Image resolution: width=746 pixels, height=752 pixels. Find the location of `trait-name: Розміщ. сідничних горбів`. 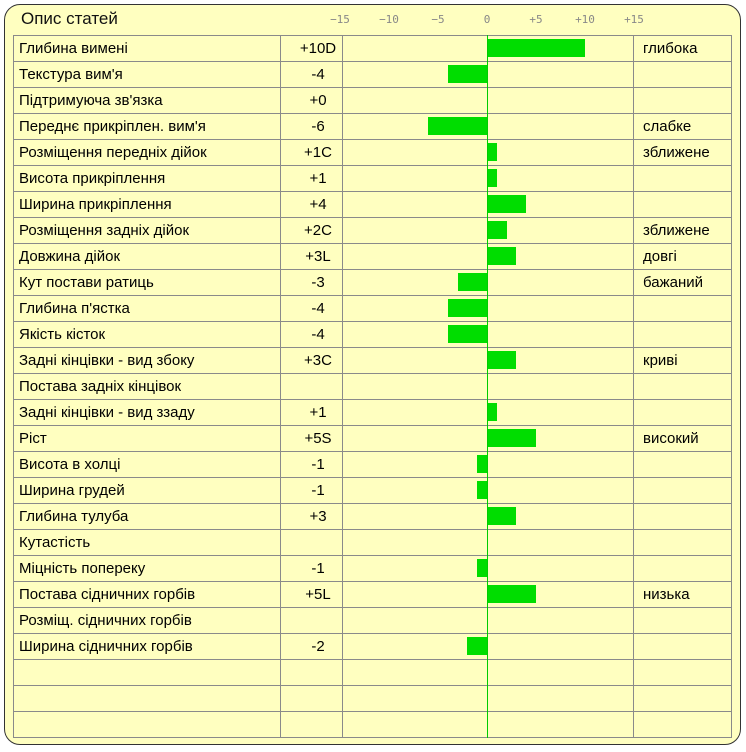

trait-name: Розміщ. сідничних горбів is located at coordinates (105, 620).